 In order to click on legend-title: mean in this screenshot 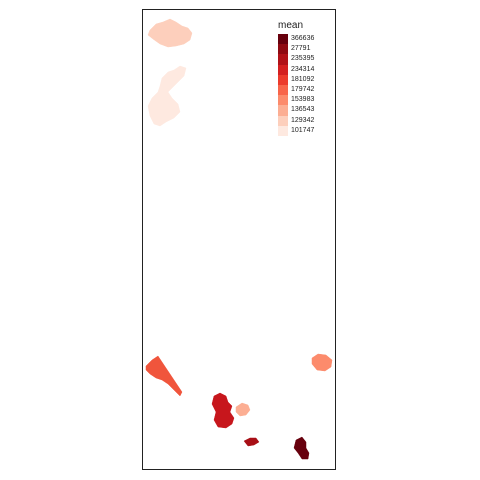, I will do `click(308, 25)`.